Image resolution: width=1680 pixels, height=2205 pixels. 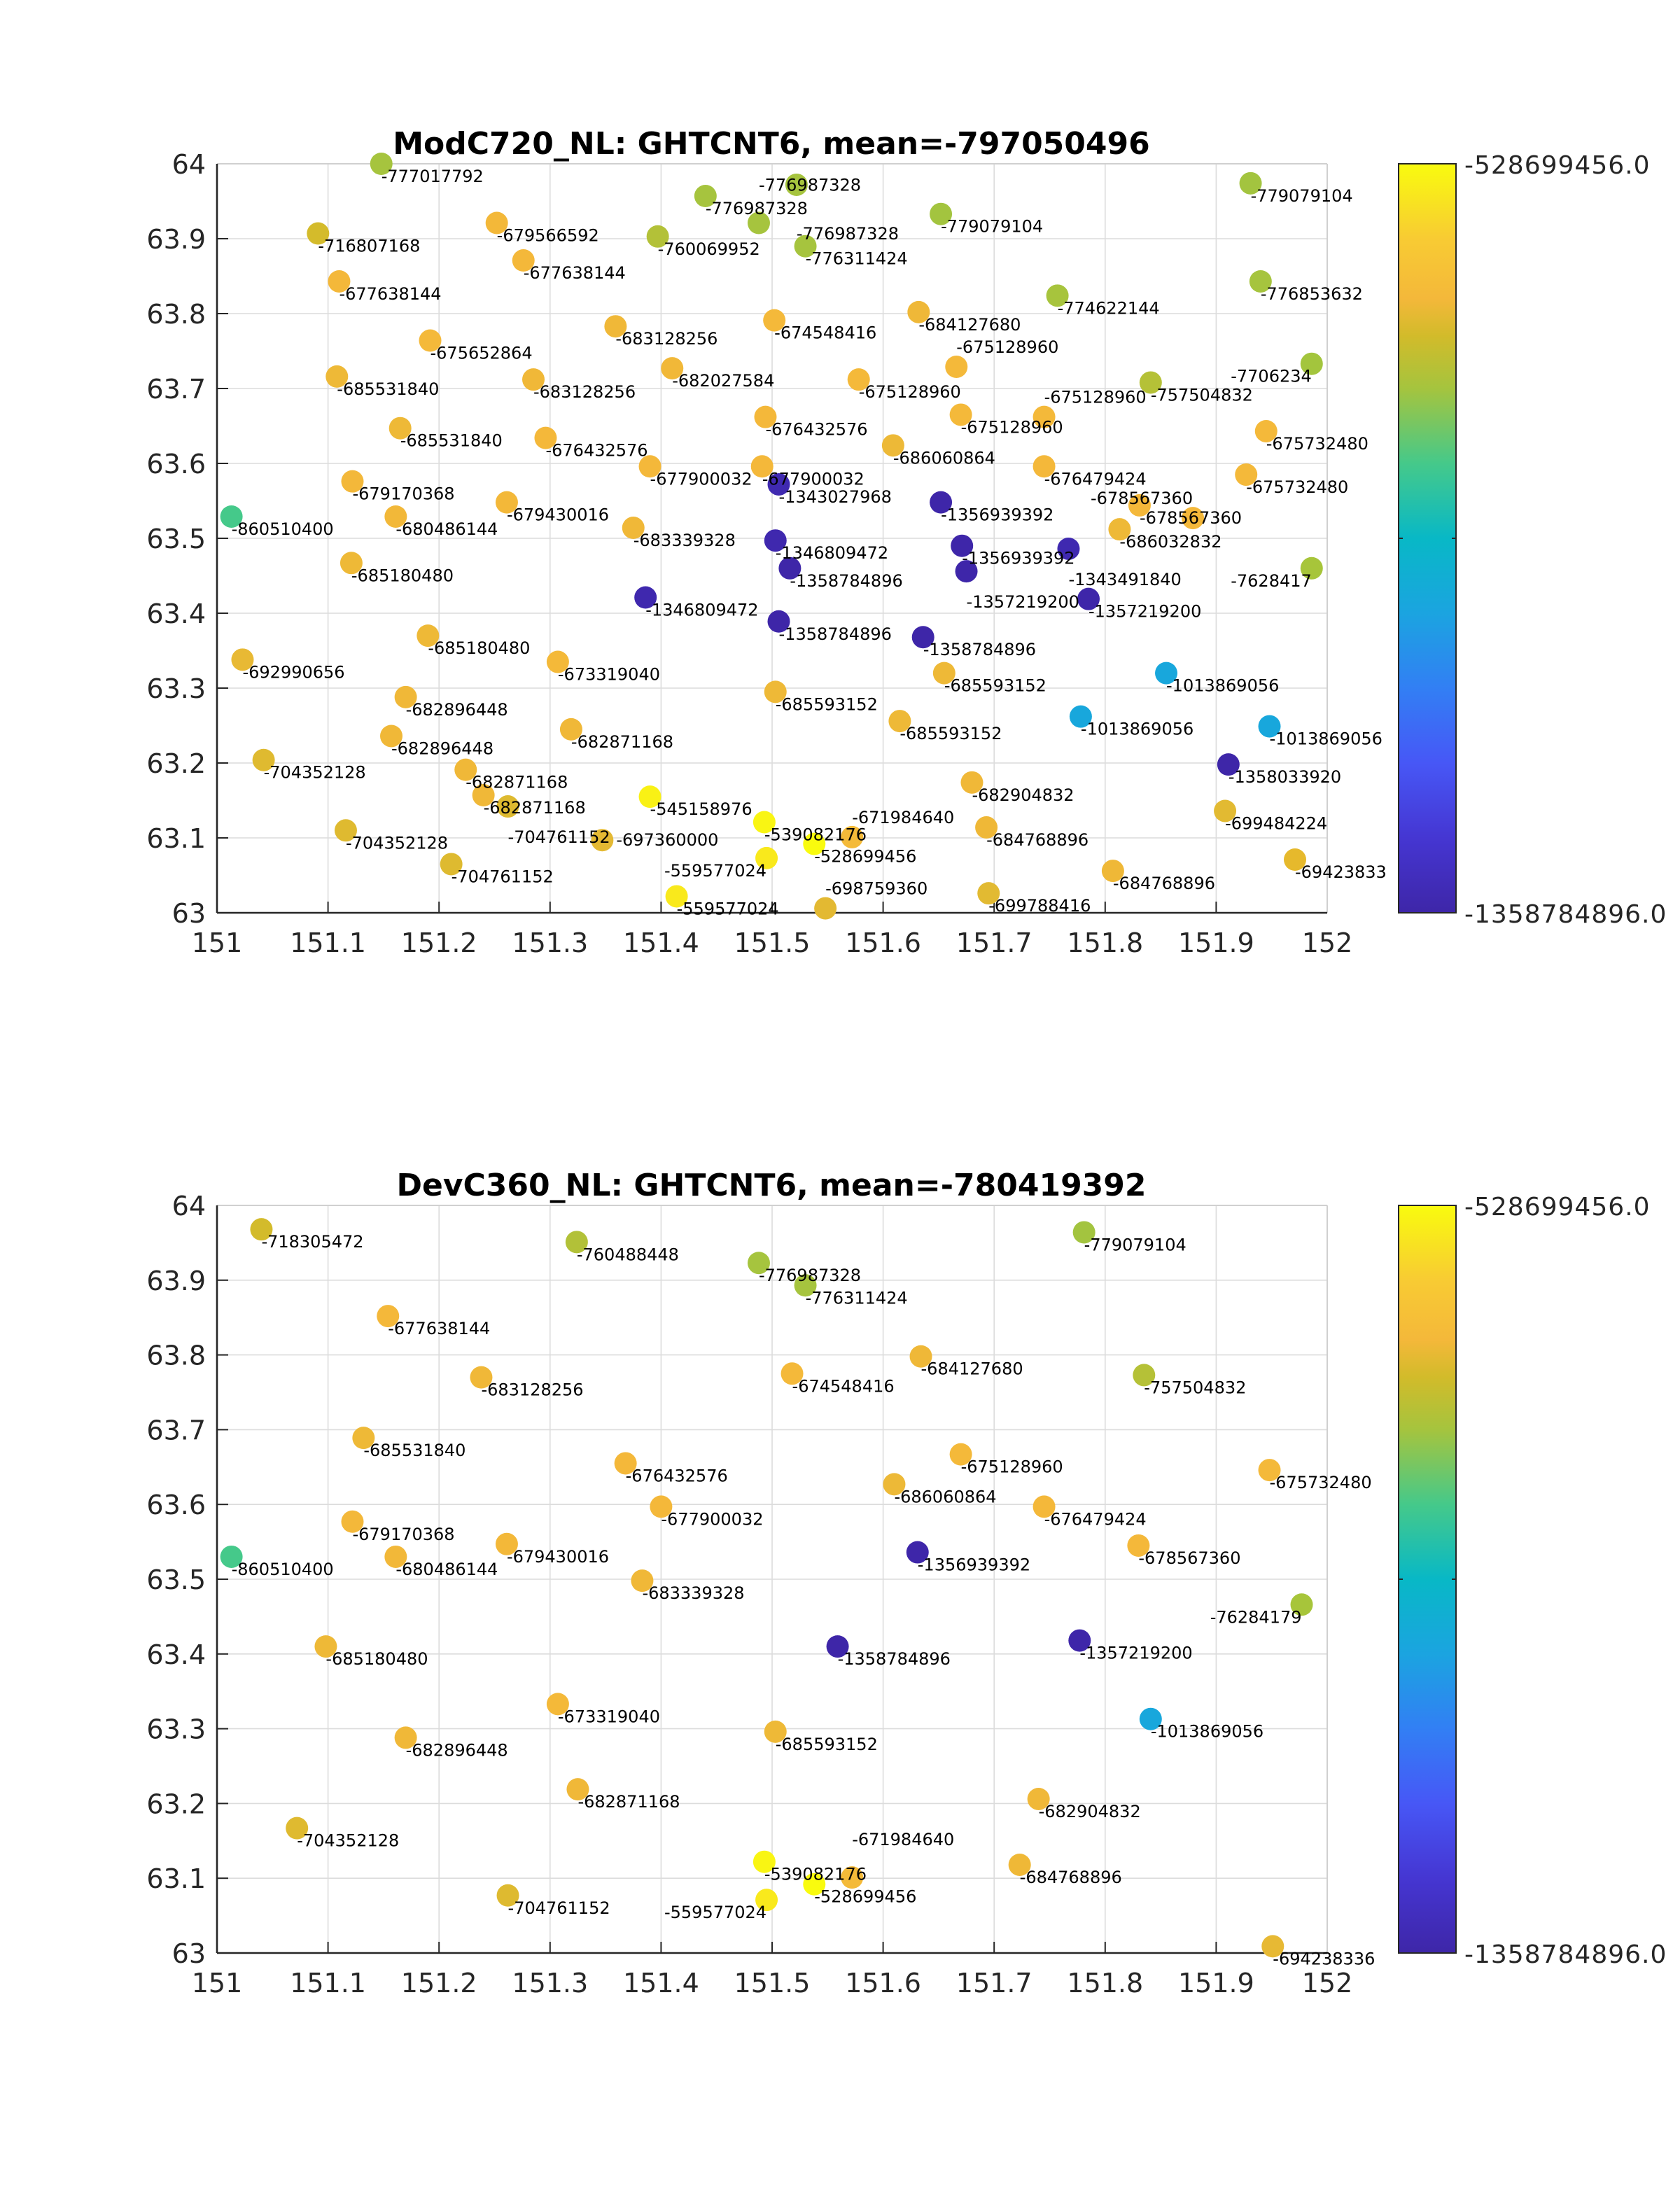 What do you see at coordinates (315, 773) in the screenshot?
I see `point-value-label: -704352128` at bounding box center [315, 773].